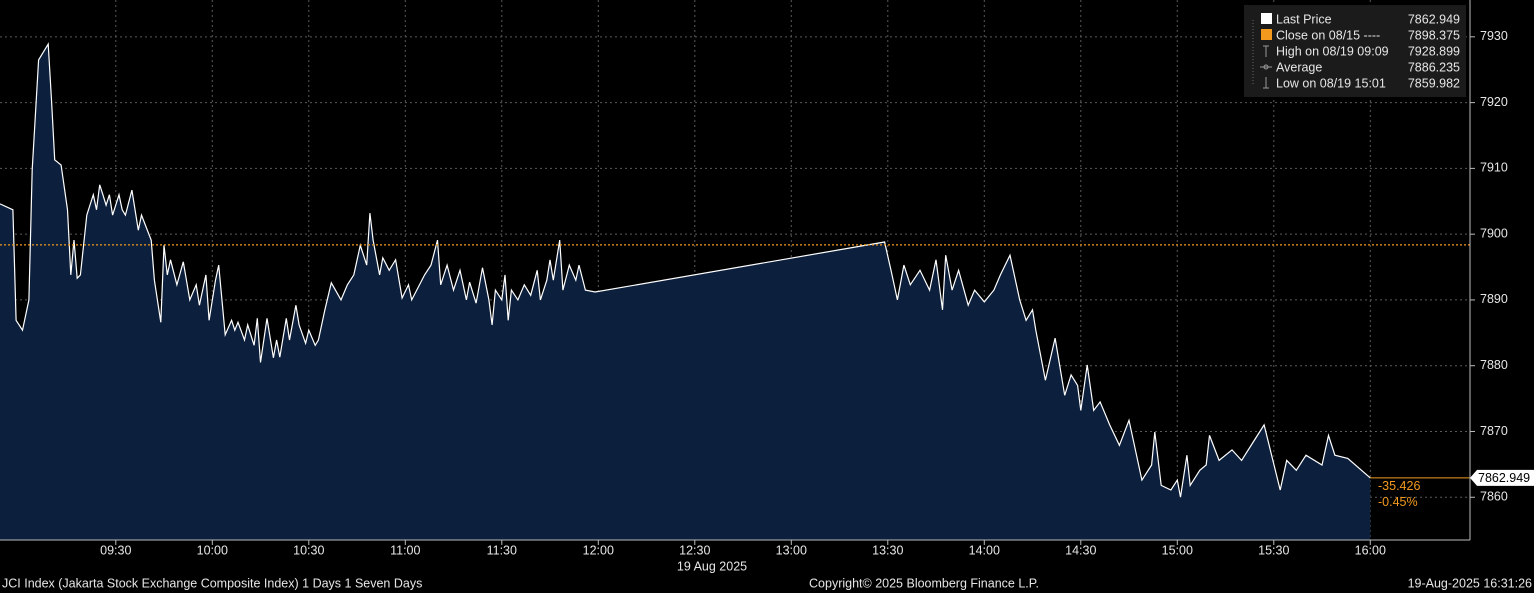 The image size is (1534, 593). What do you see at coordinates (1494, 431) in the screenshot?
I see `y-tick-label: 7870` at bounding box center [1494, 431].